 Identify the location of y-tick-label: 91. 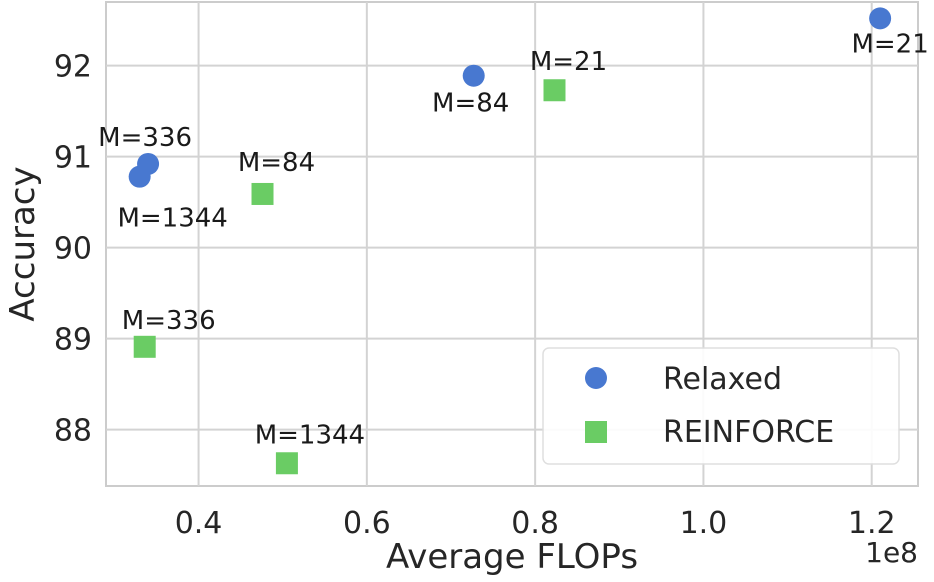
(73, 158).